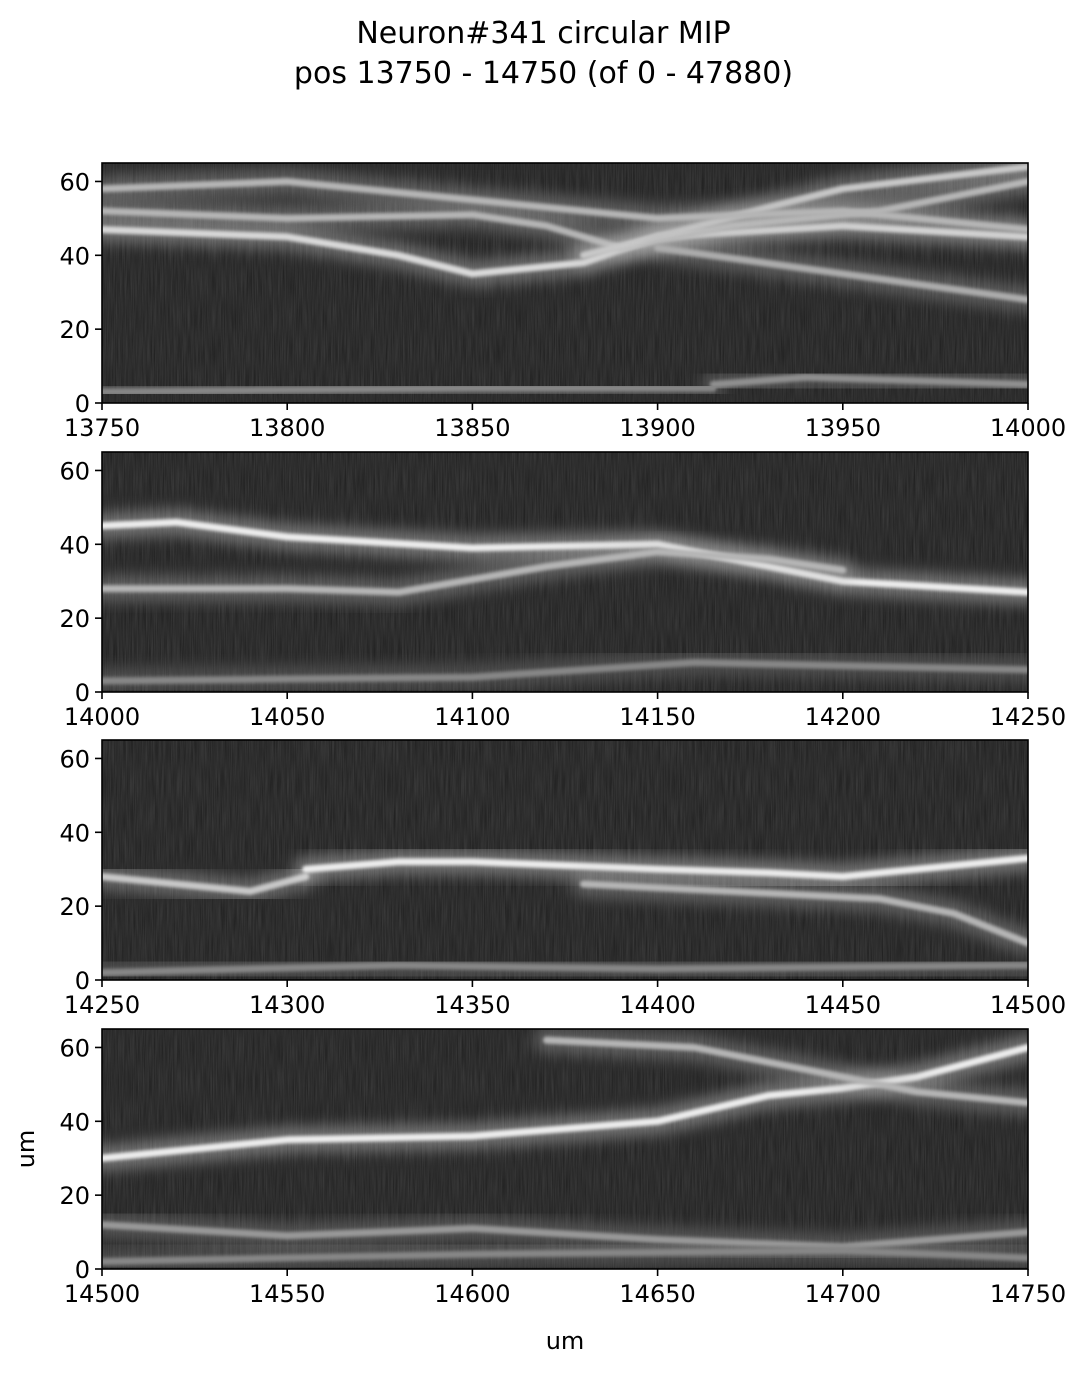 The height and width of the screenshot is (1375, 1087). I want to click on x-tick-label: 13900, so click(657, 428).